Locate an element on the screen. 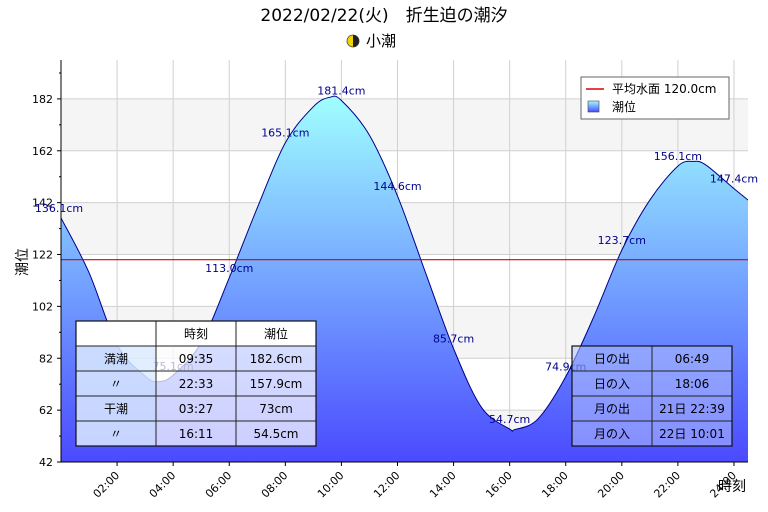  x-axis-title: 時刻 is located at coordinates (732, 487).